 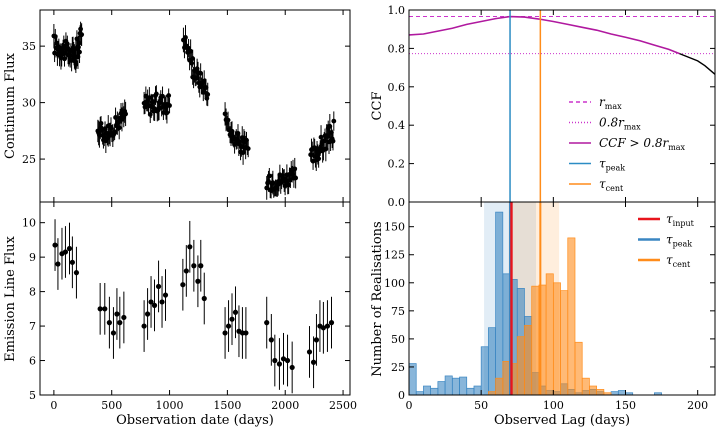 I want to click on hist-legend-sub: cent, so click(x=682, y=264).